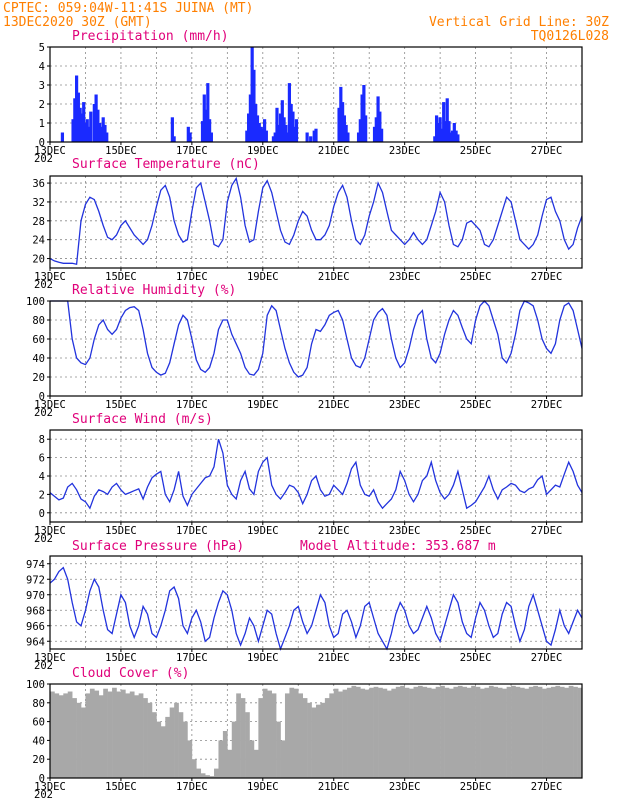 The width and height of the screenshot is (618, 800). What do you see at coordinates (130, 673) in the screenshot?
I see `cloud-title: Cloud Cover (%)` at bounding box center [130, 673].